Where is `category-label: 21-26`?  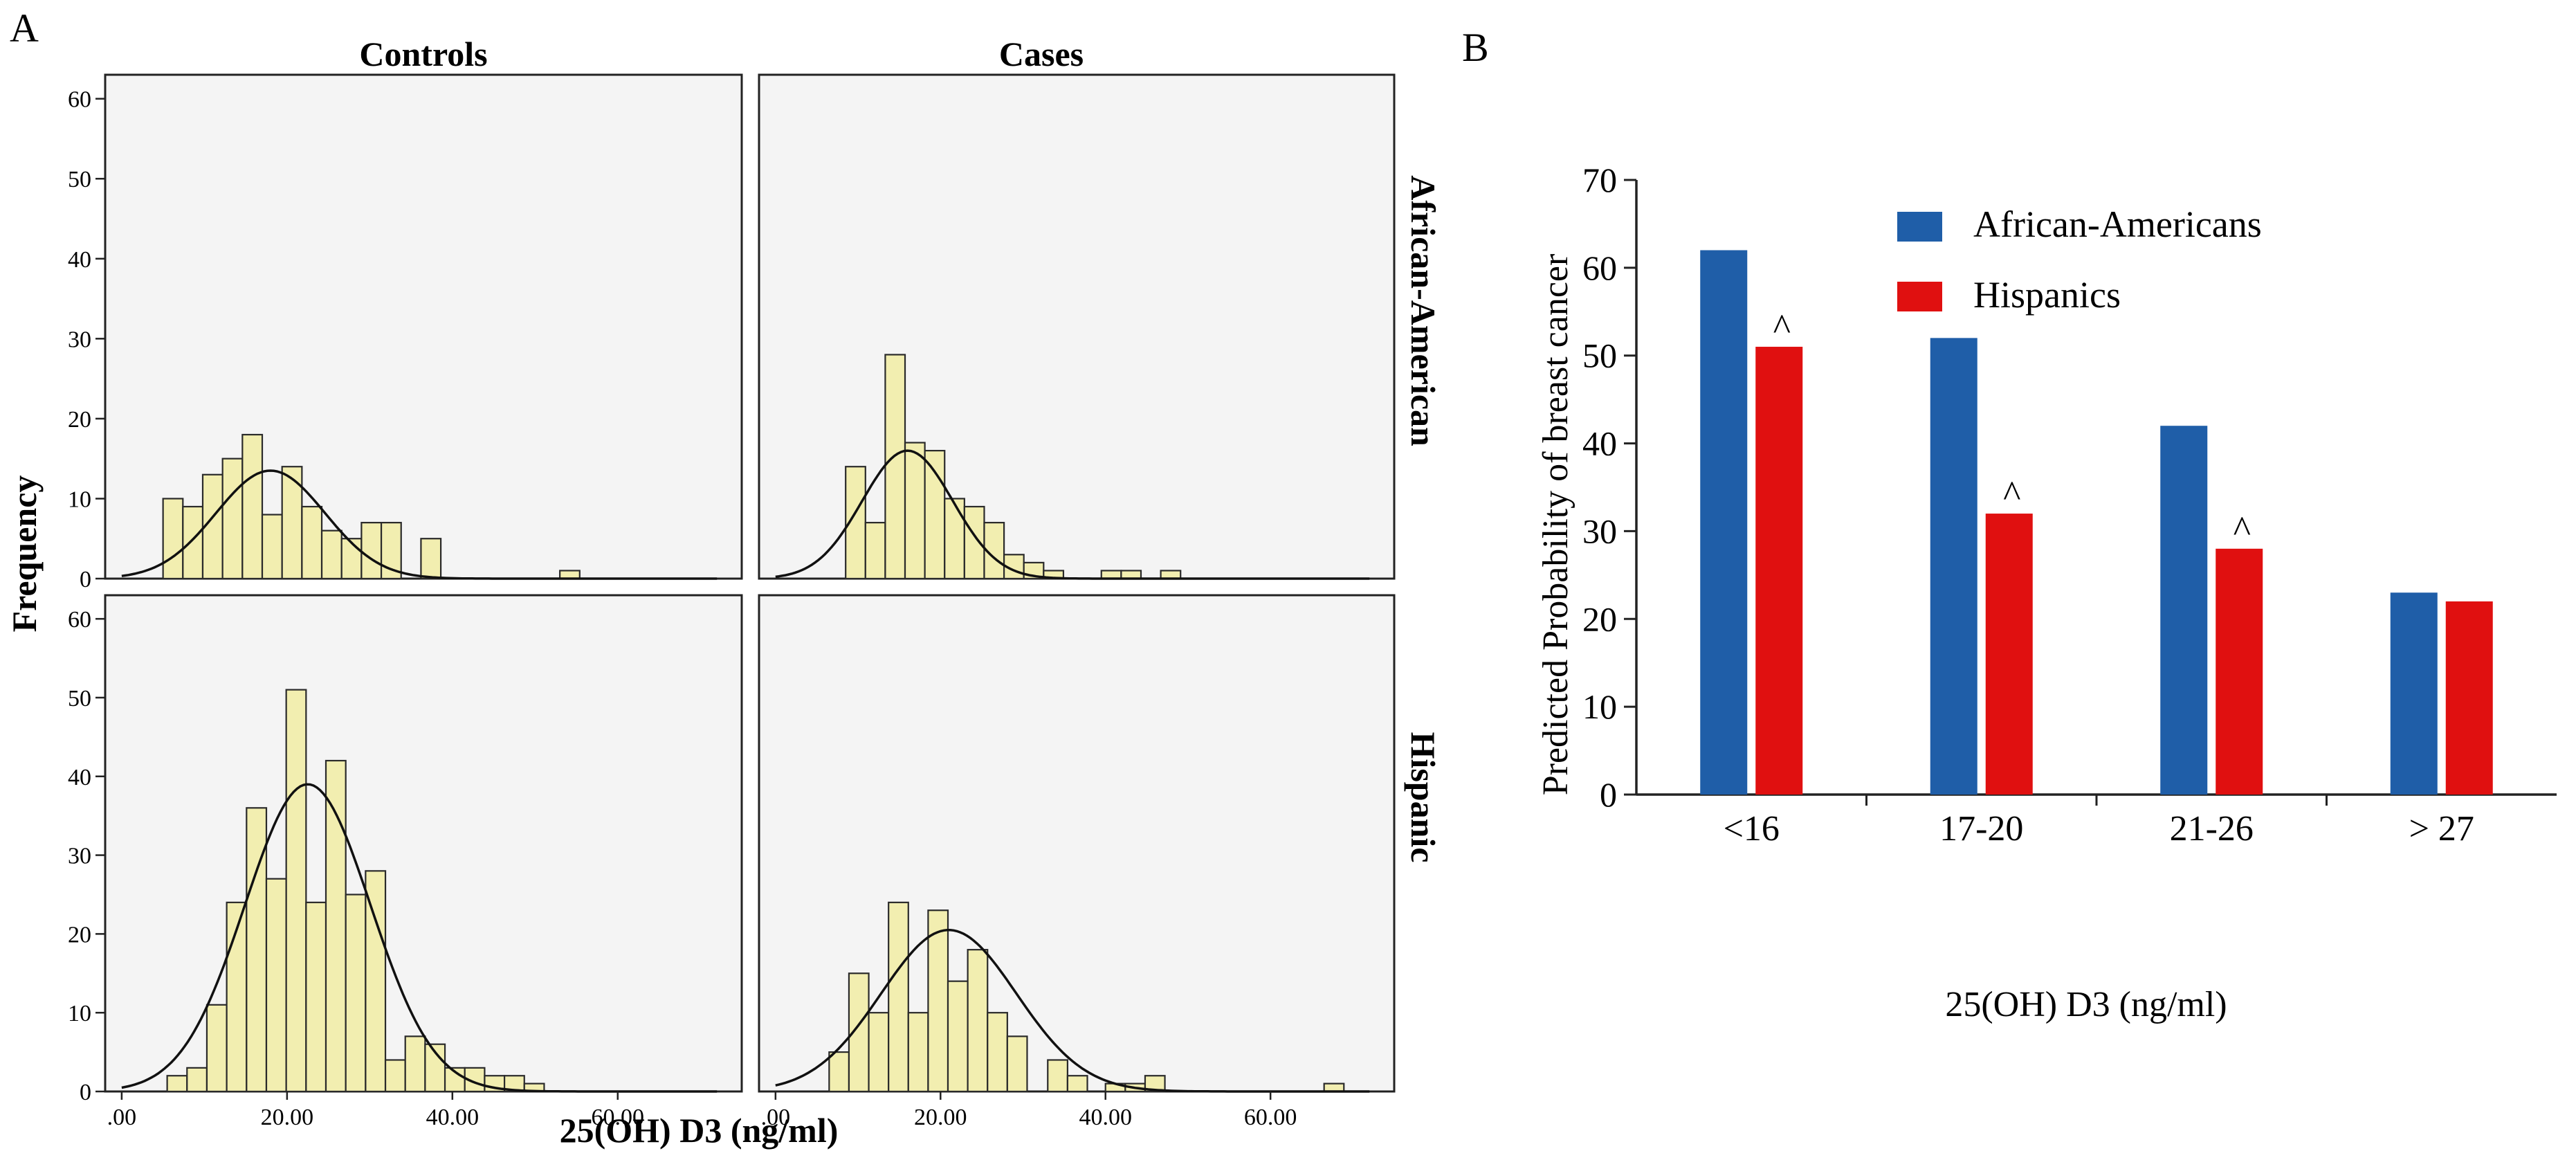
category-label: 21-26 is located at coordinates (2212, 829).